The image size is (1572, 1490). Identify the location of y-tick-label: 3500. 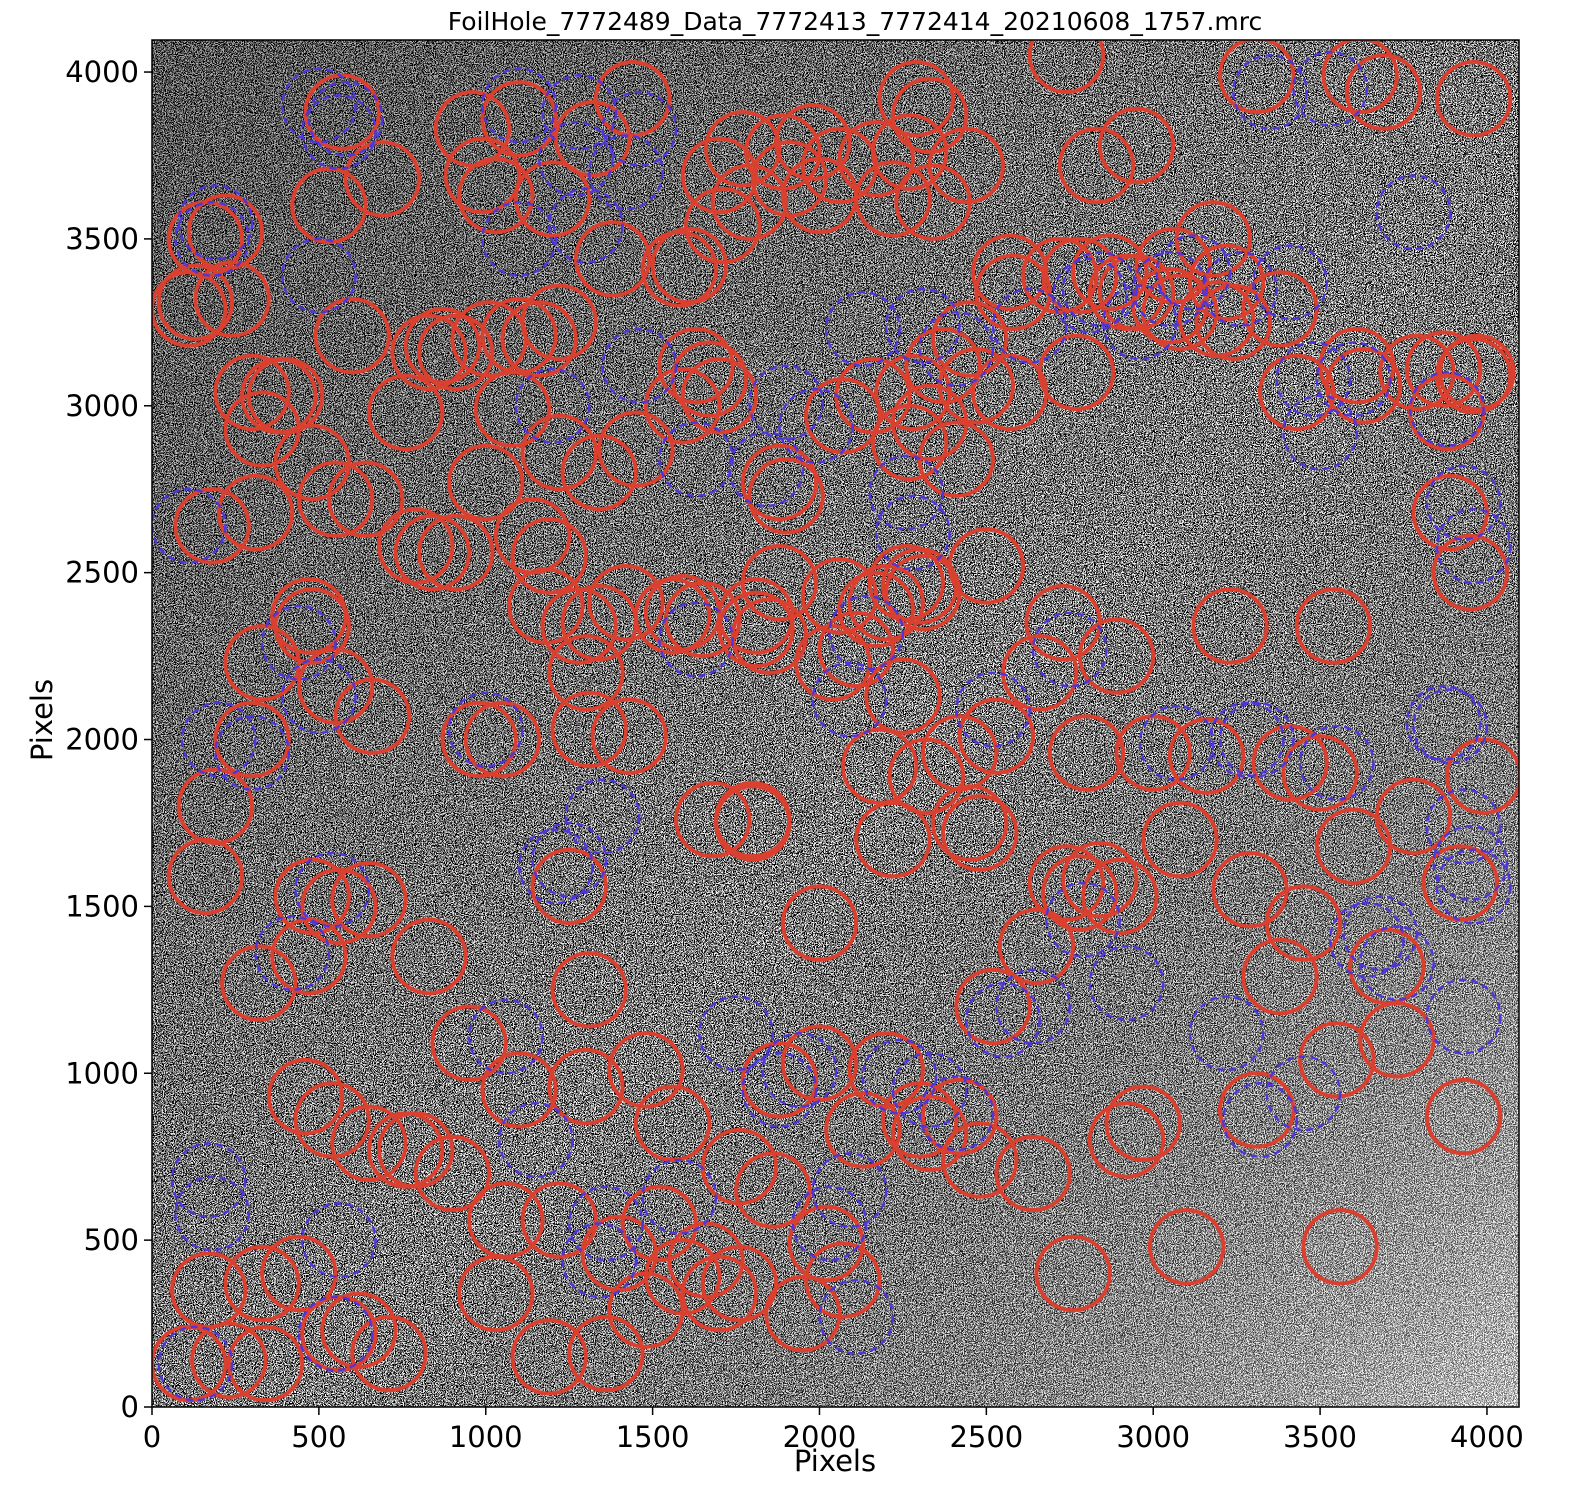
(102, 239).